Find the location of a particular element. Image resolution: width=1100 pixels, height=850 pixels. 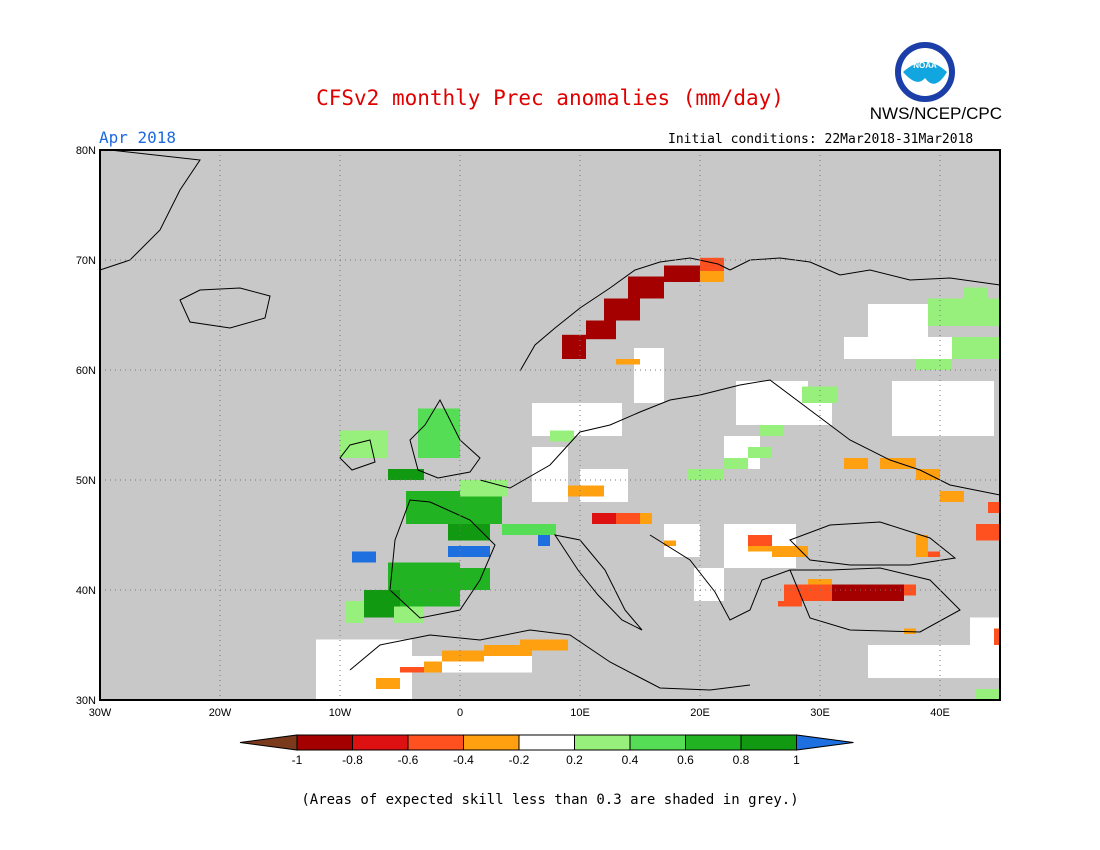

lon-label: 20W is located at coordinates (220, 713).